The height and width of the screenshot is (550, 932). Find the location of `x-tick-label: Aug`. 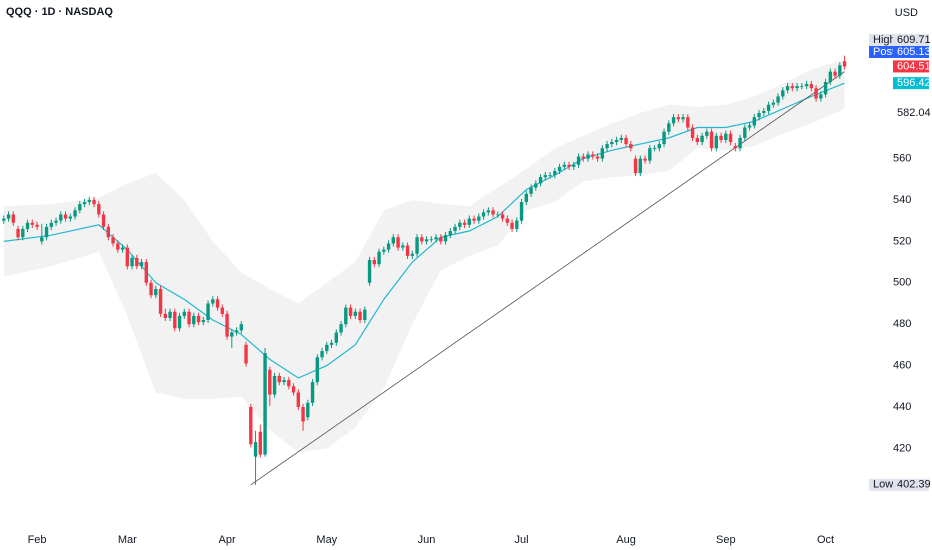

x-tick-label: Aug is located at coordinates (626, 540).